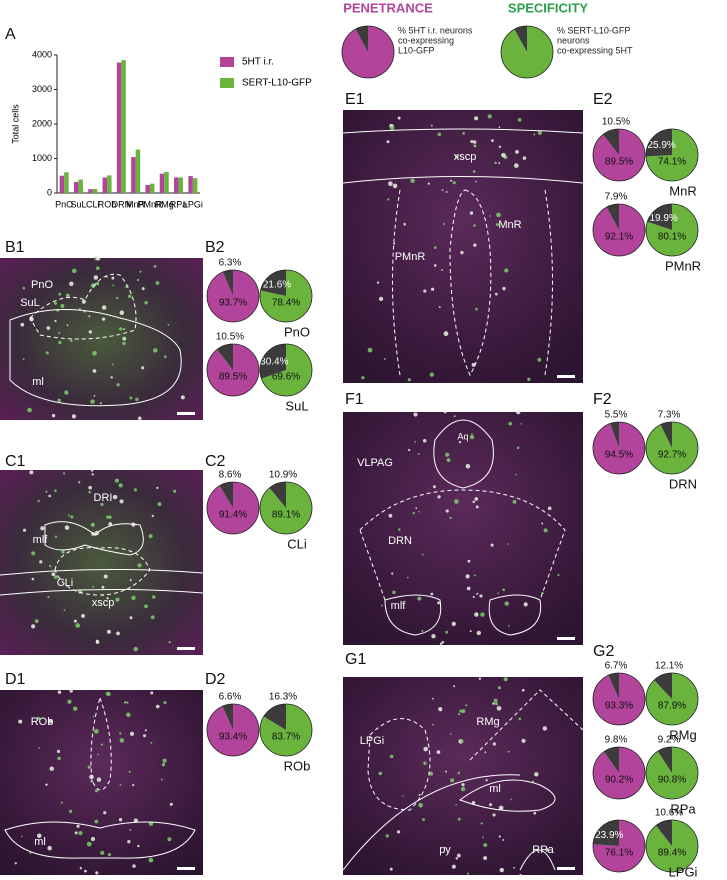 The height and width of the screenshot is (880, 727). I want to click on region-label: RMg, so click(682, 734).